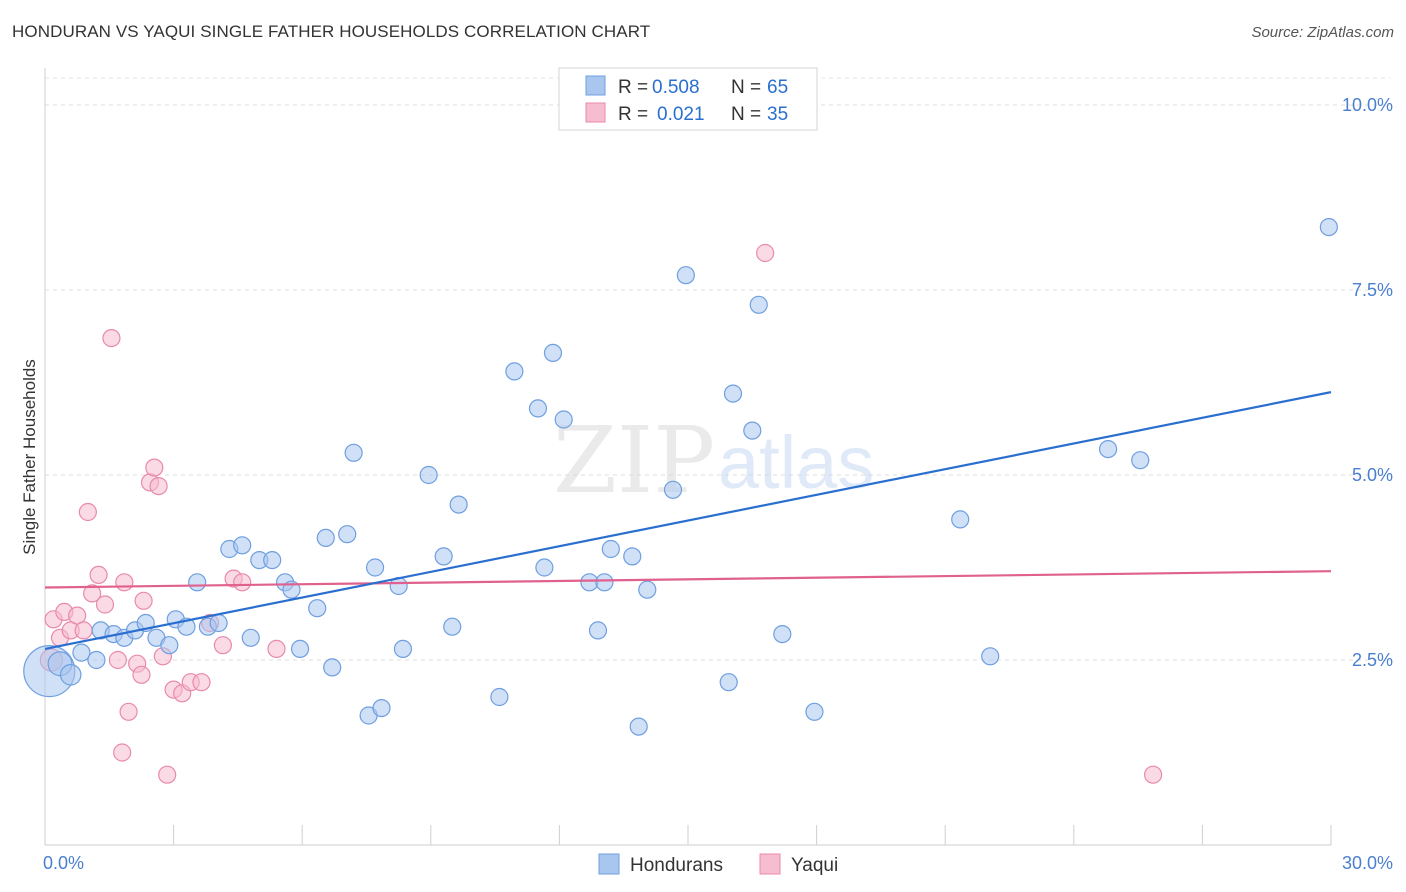  Describe the element at coordinates (676, 87) in the screenshot. I see `stats-r-value-1: 0.508` at that location.